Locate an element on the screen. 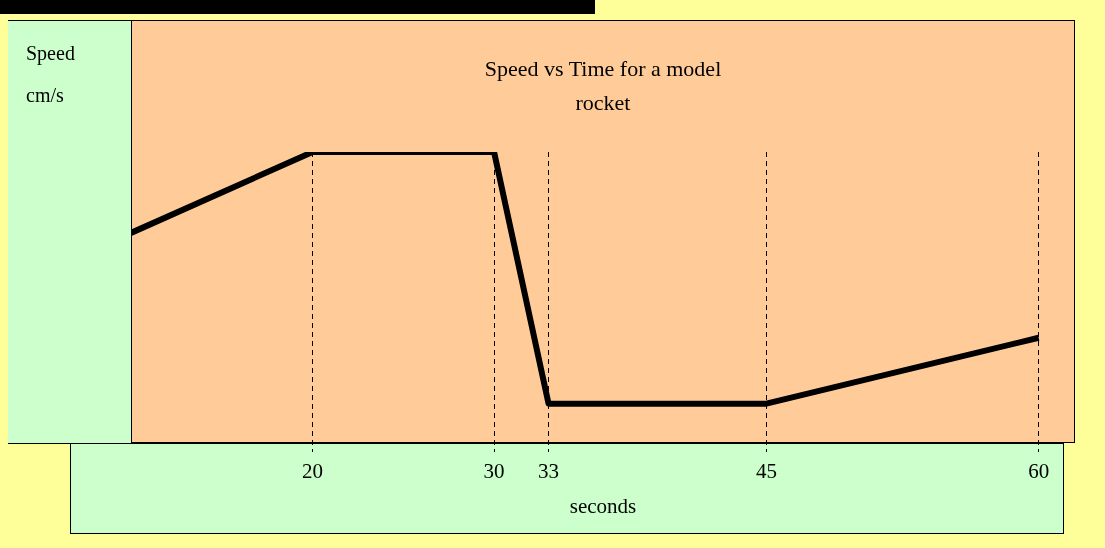 This screenshot has height=548, width=1105. chart-title: Speed vs Time for a model rocket is located at coordinates (603, 86).